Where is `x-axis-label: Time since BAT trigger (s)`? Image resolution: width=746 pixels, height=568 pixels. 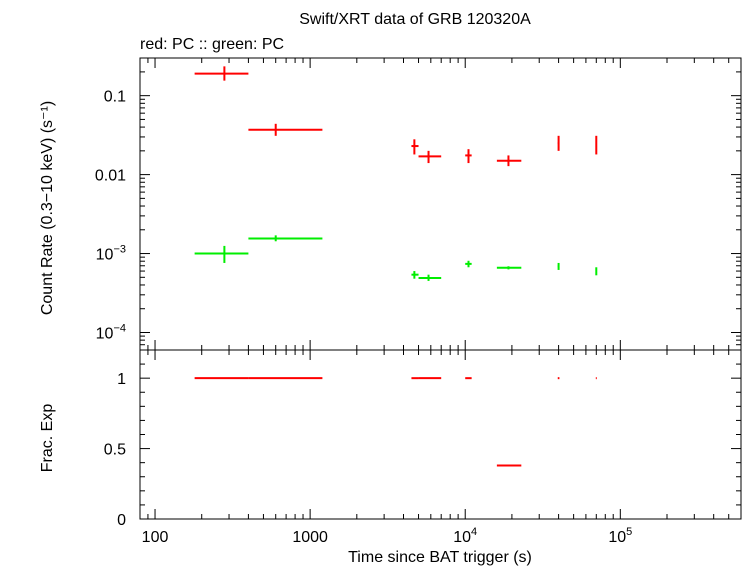
x-axis-label: Time since BAT trigger (s) is located at coordinates (440, 557).